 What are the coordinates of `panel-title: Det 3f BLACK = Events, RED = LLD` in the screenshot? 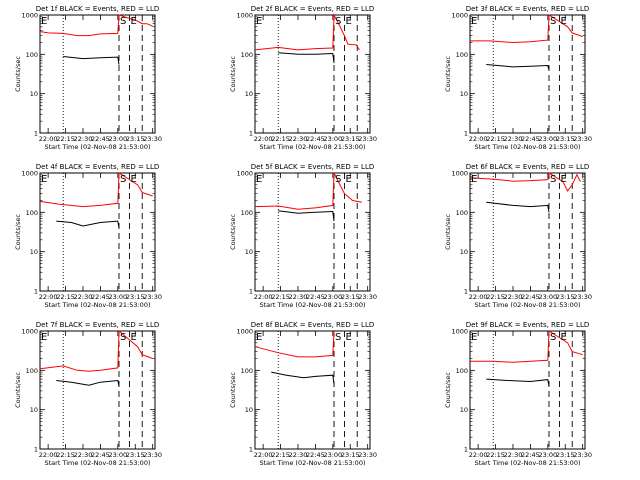 It's located at (527, 9).